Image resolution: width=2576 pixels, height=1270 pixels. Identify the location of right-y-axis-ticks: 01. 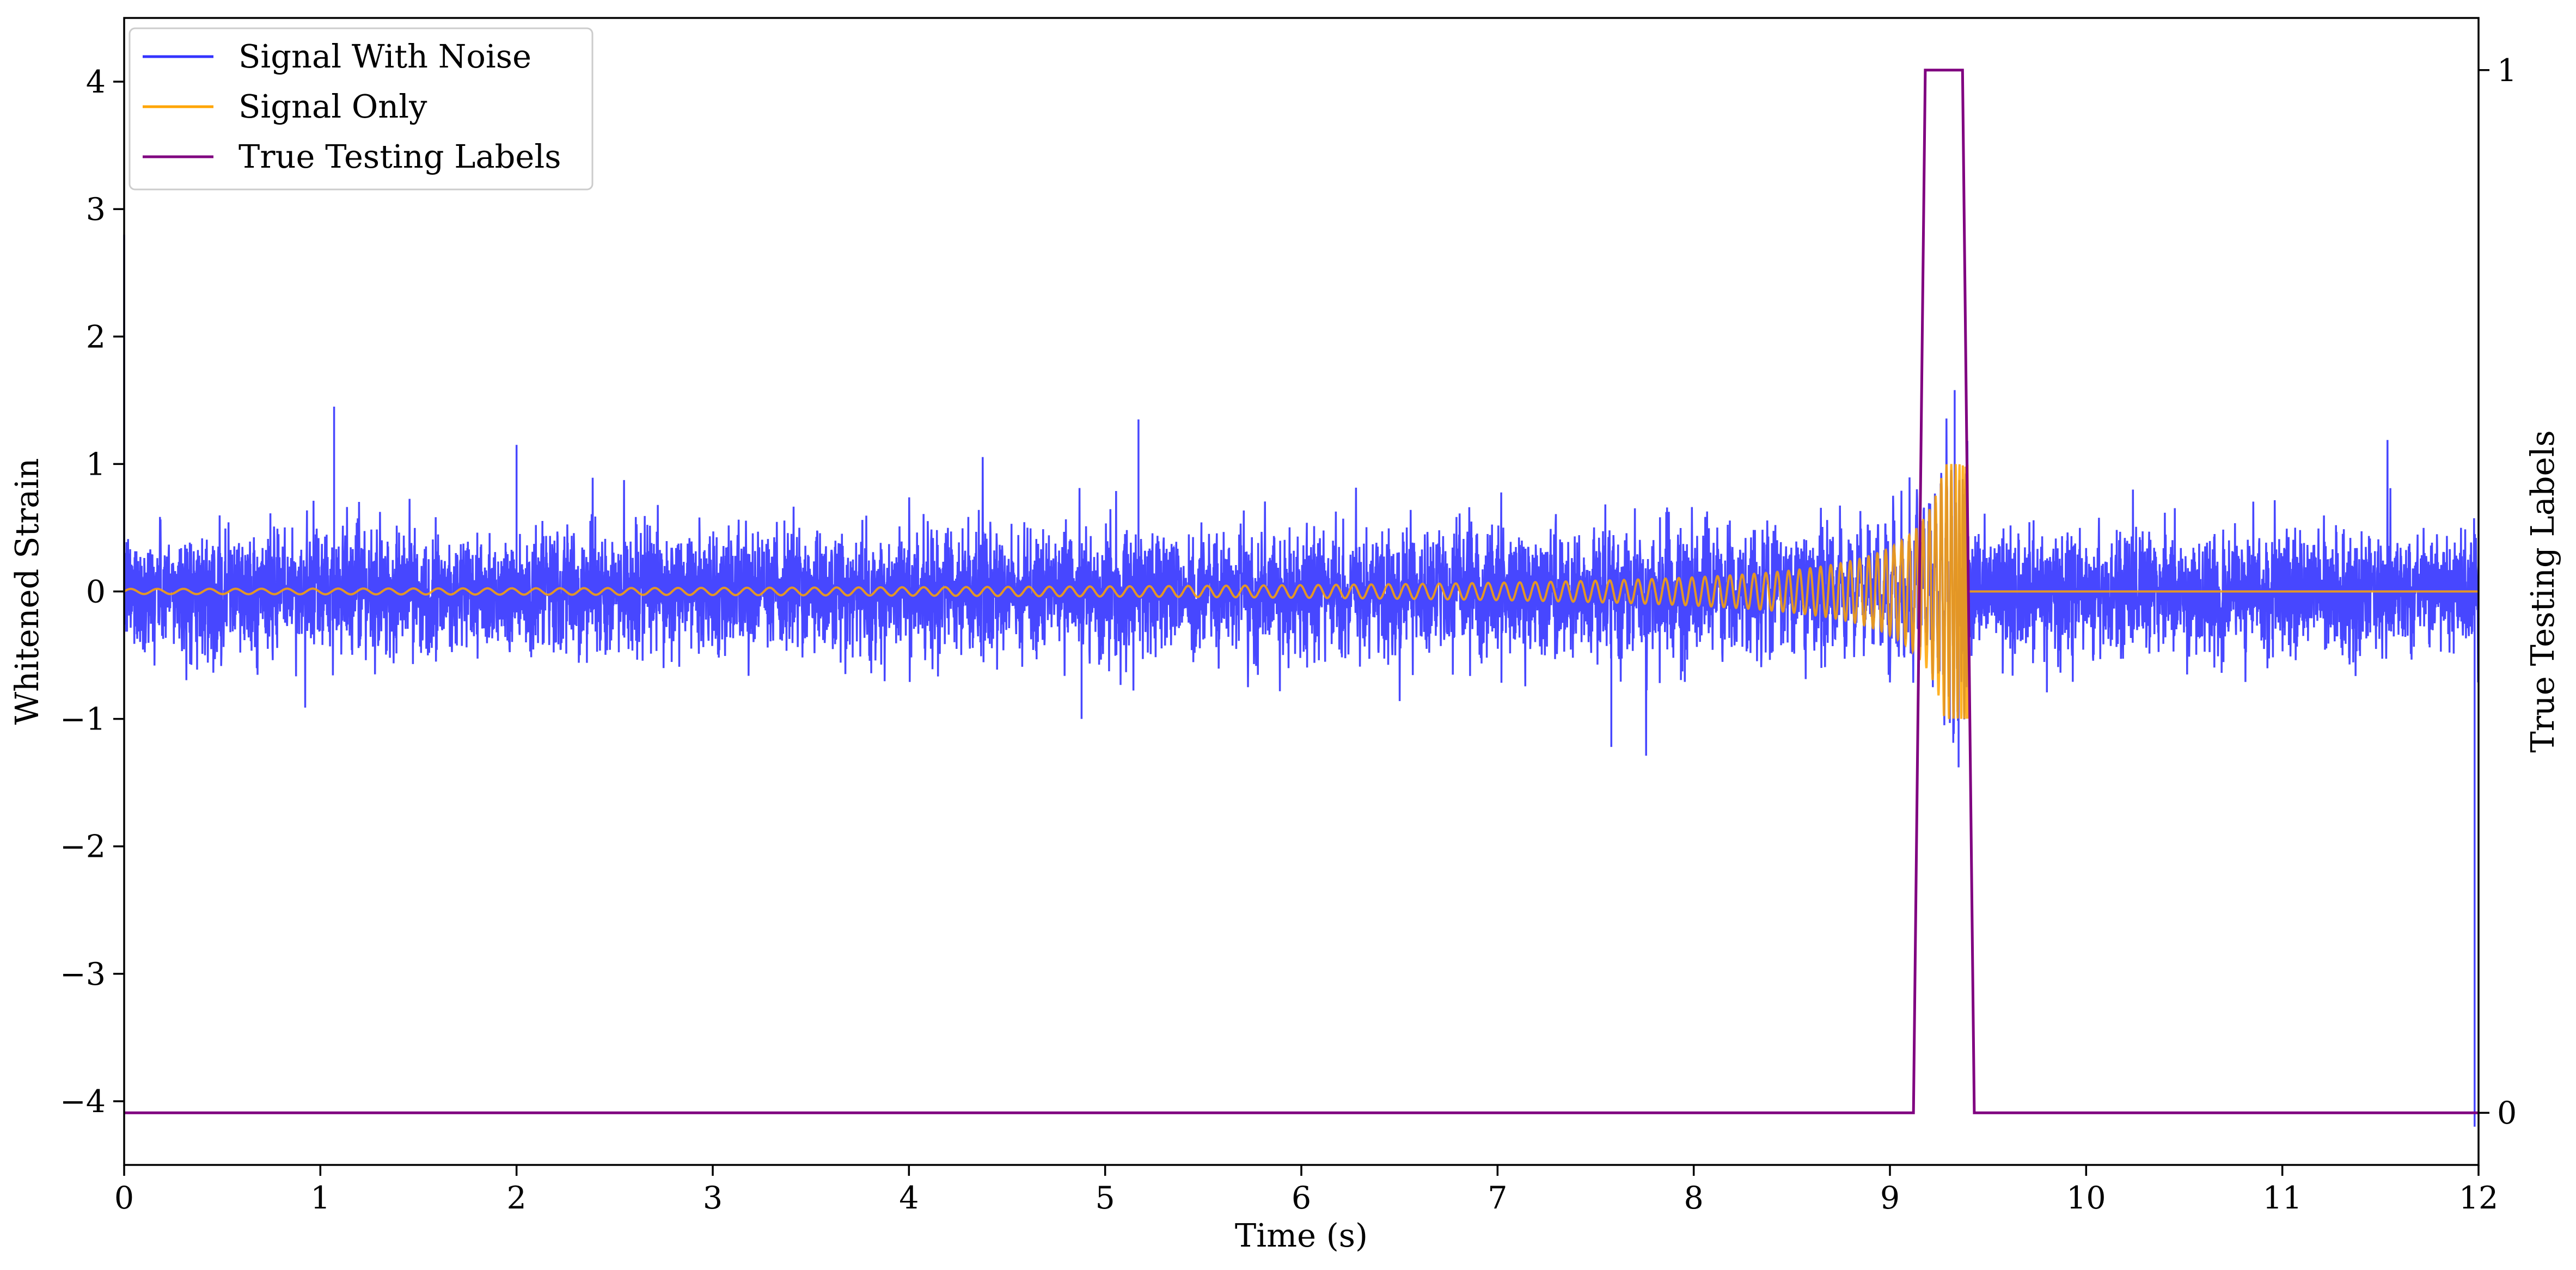
(2498, 592).